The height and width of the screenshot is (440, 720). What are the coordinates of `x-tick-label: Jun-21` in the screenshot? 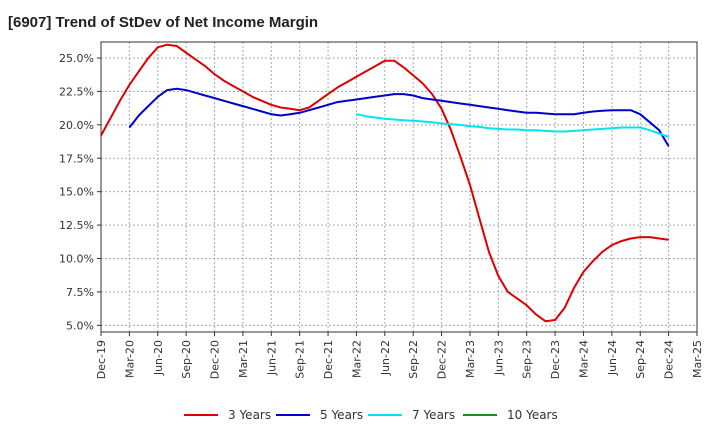 It's located at (271, 358).